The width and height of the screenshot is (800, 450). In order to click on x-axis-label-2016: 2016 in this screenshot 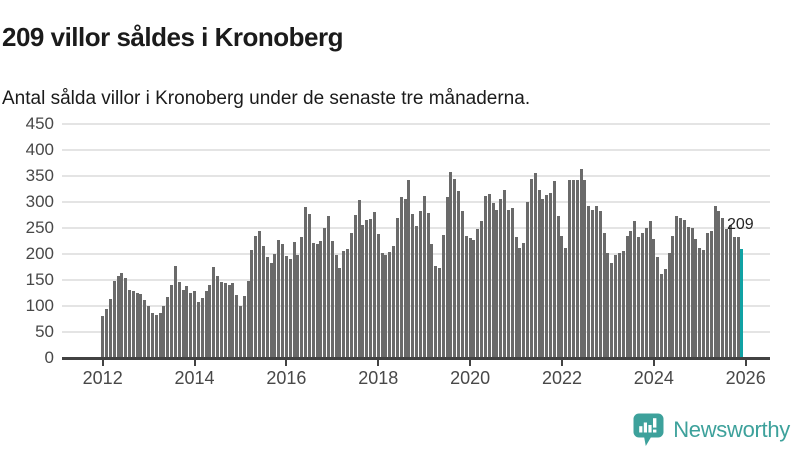, I will do `click(286, 377)`.